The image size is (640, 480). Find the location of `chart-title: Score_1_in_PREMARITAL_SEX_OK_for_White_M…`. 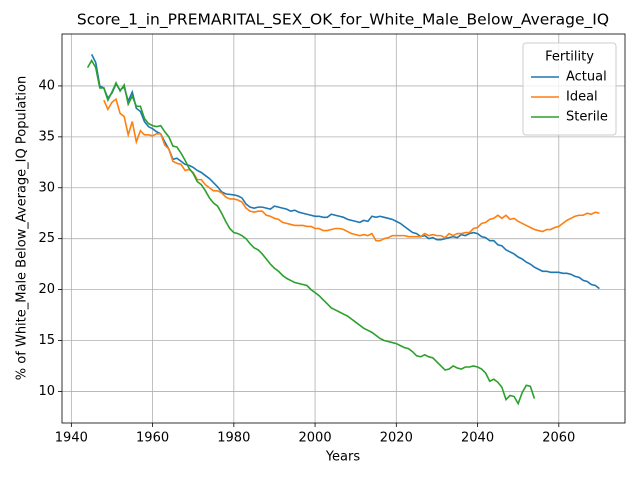

chart-title: Score_1_in_PREMARITAL_SEX_OK_for_White_M… is located at coordinates (343, 20).